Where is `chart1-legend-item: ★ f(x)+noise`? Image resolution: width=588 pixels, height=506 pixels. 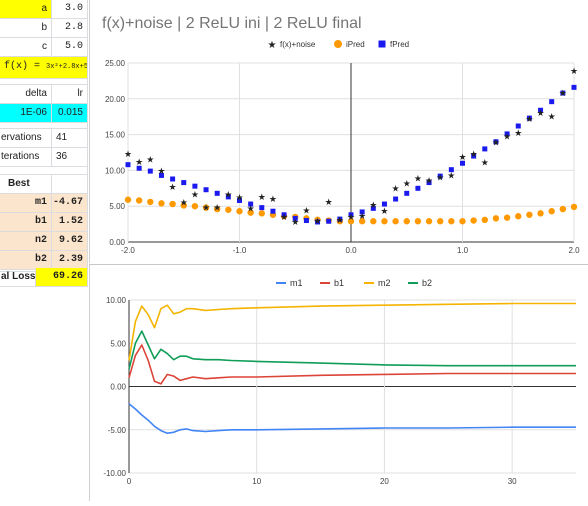
chart1-legend-item: ★ f(x)+noise is located at coordinates (292, 45).